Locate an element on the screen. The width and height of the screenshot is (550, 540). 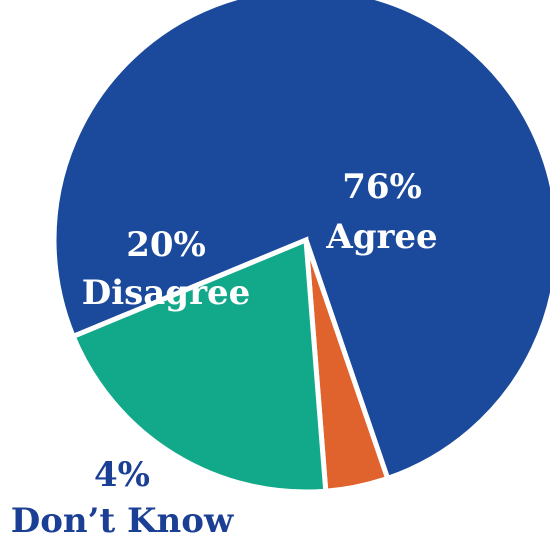
agree-value-label: 76% is located at coordinates (382, 187).